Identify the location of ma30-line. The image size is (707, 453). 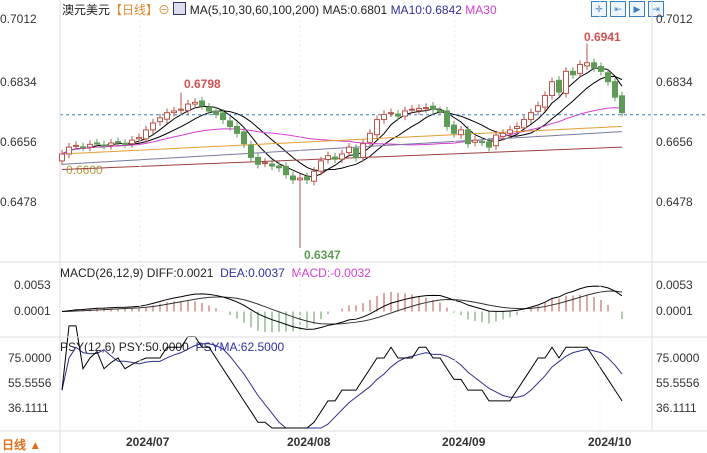
(342, 131).